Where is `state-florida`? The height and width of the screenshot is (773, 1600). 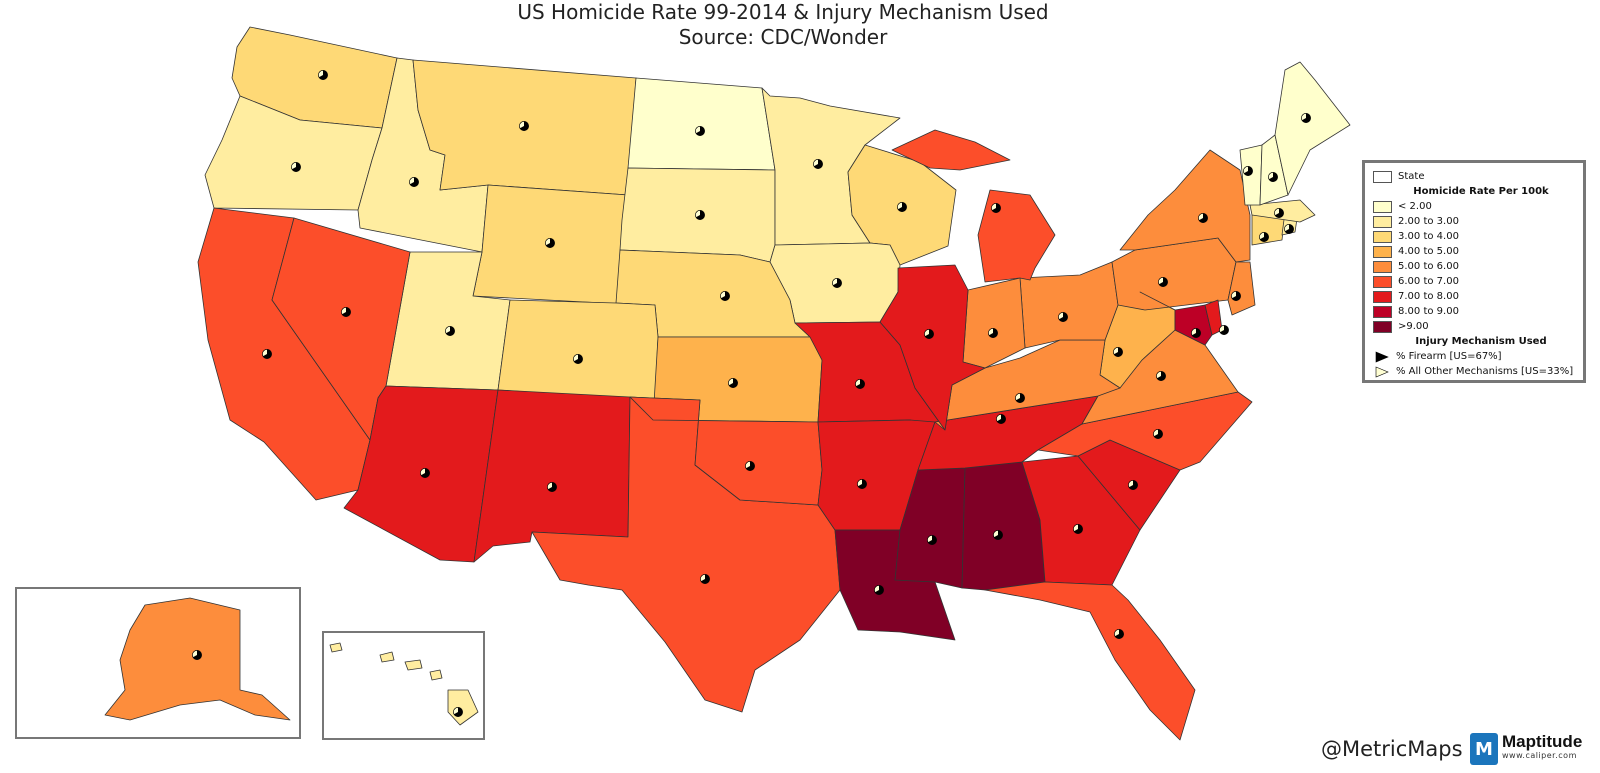
state-florida is located at coordinates (1090, 661).